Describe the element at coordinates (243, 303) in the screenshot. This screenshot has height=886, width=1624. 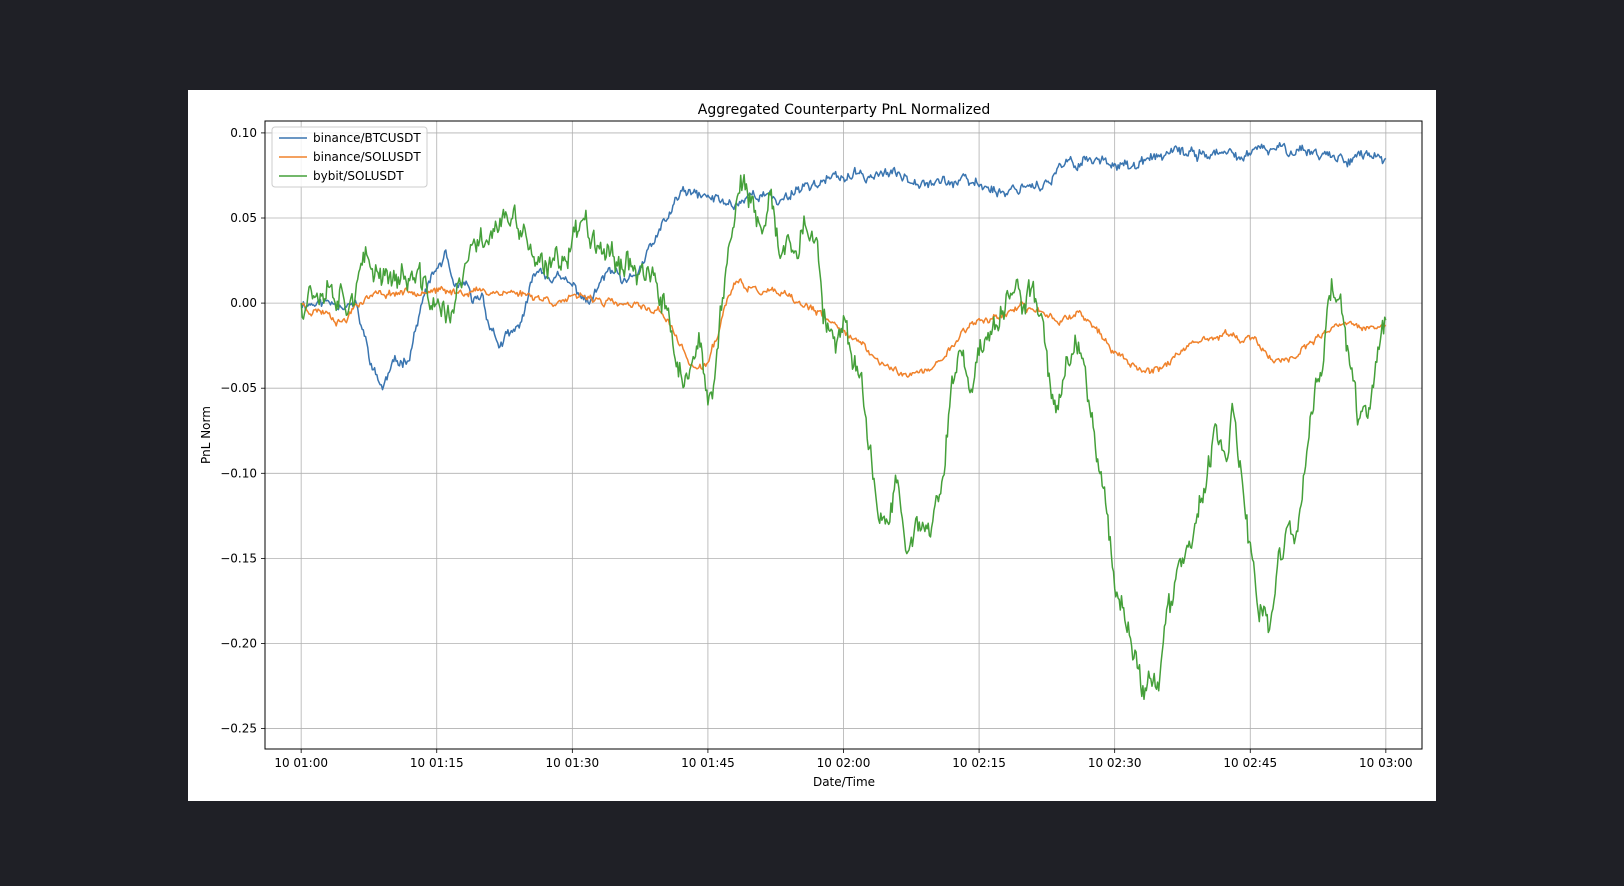
I see `y-tick-label: 0.00` at that location.